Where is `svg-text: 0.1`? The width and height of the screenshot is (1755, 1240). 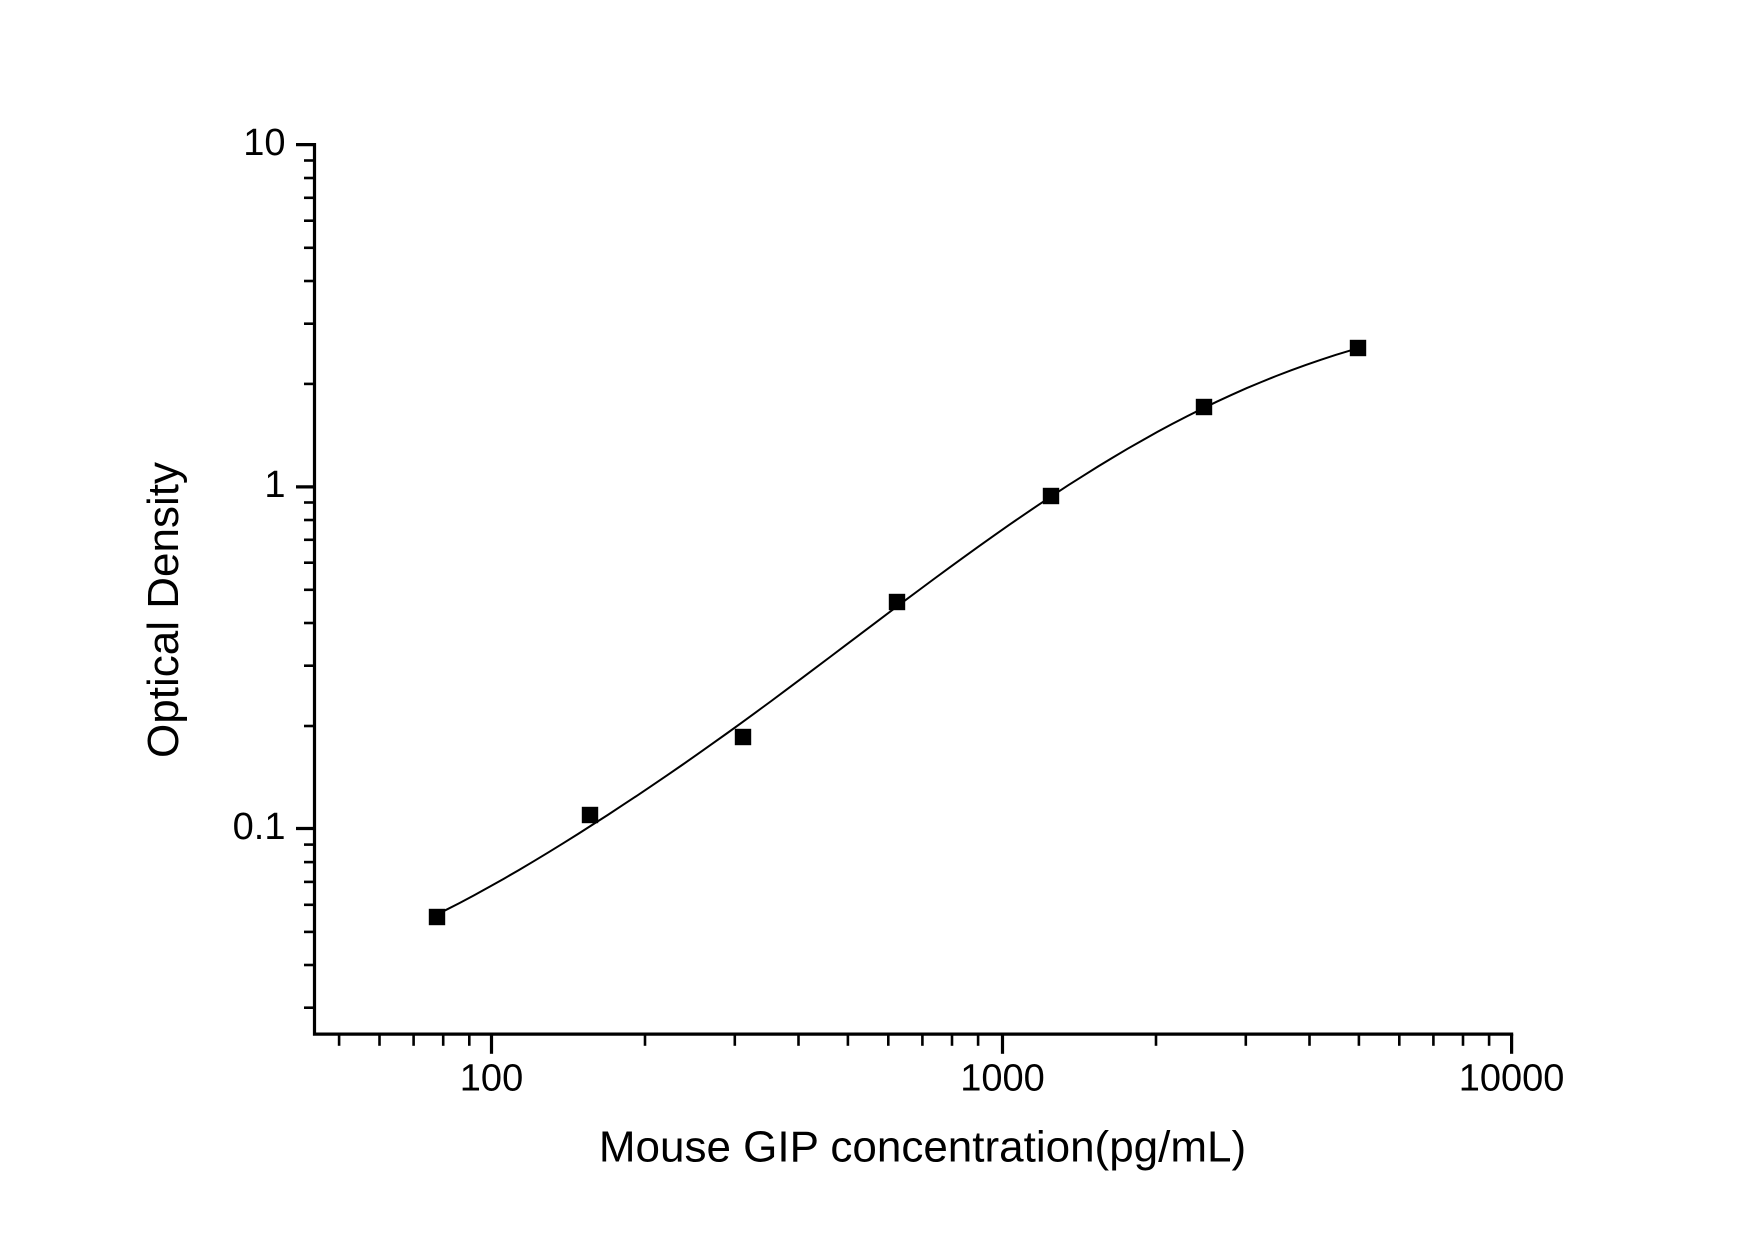
svg-text: 0.1 is located at coordinates (259, 827).